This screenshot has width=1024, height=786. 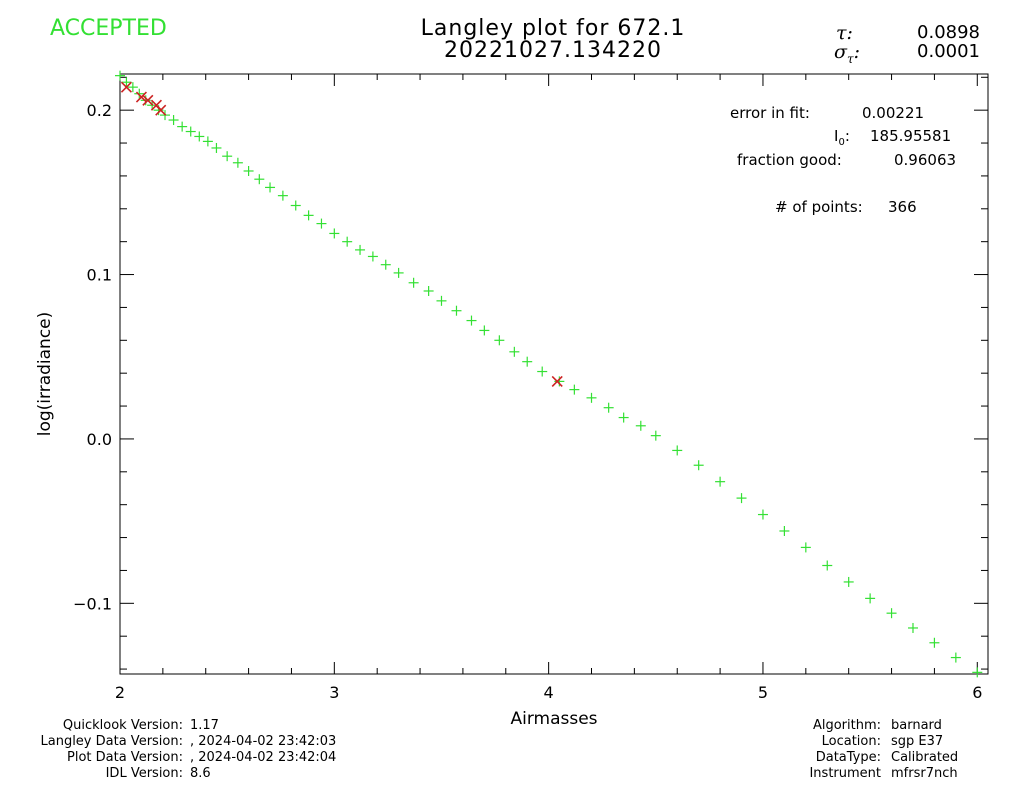 What do you see at coordinates (893, 113) in the screenshot?
I see `error-in-fit-value: 0.00221` at bounding box center [893, 113].